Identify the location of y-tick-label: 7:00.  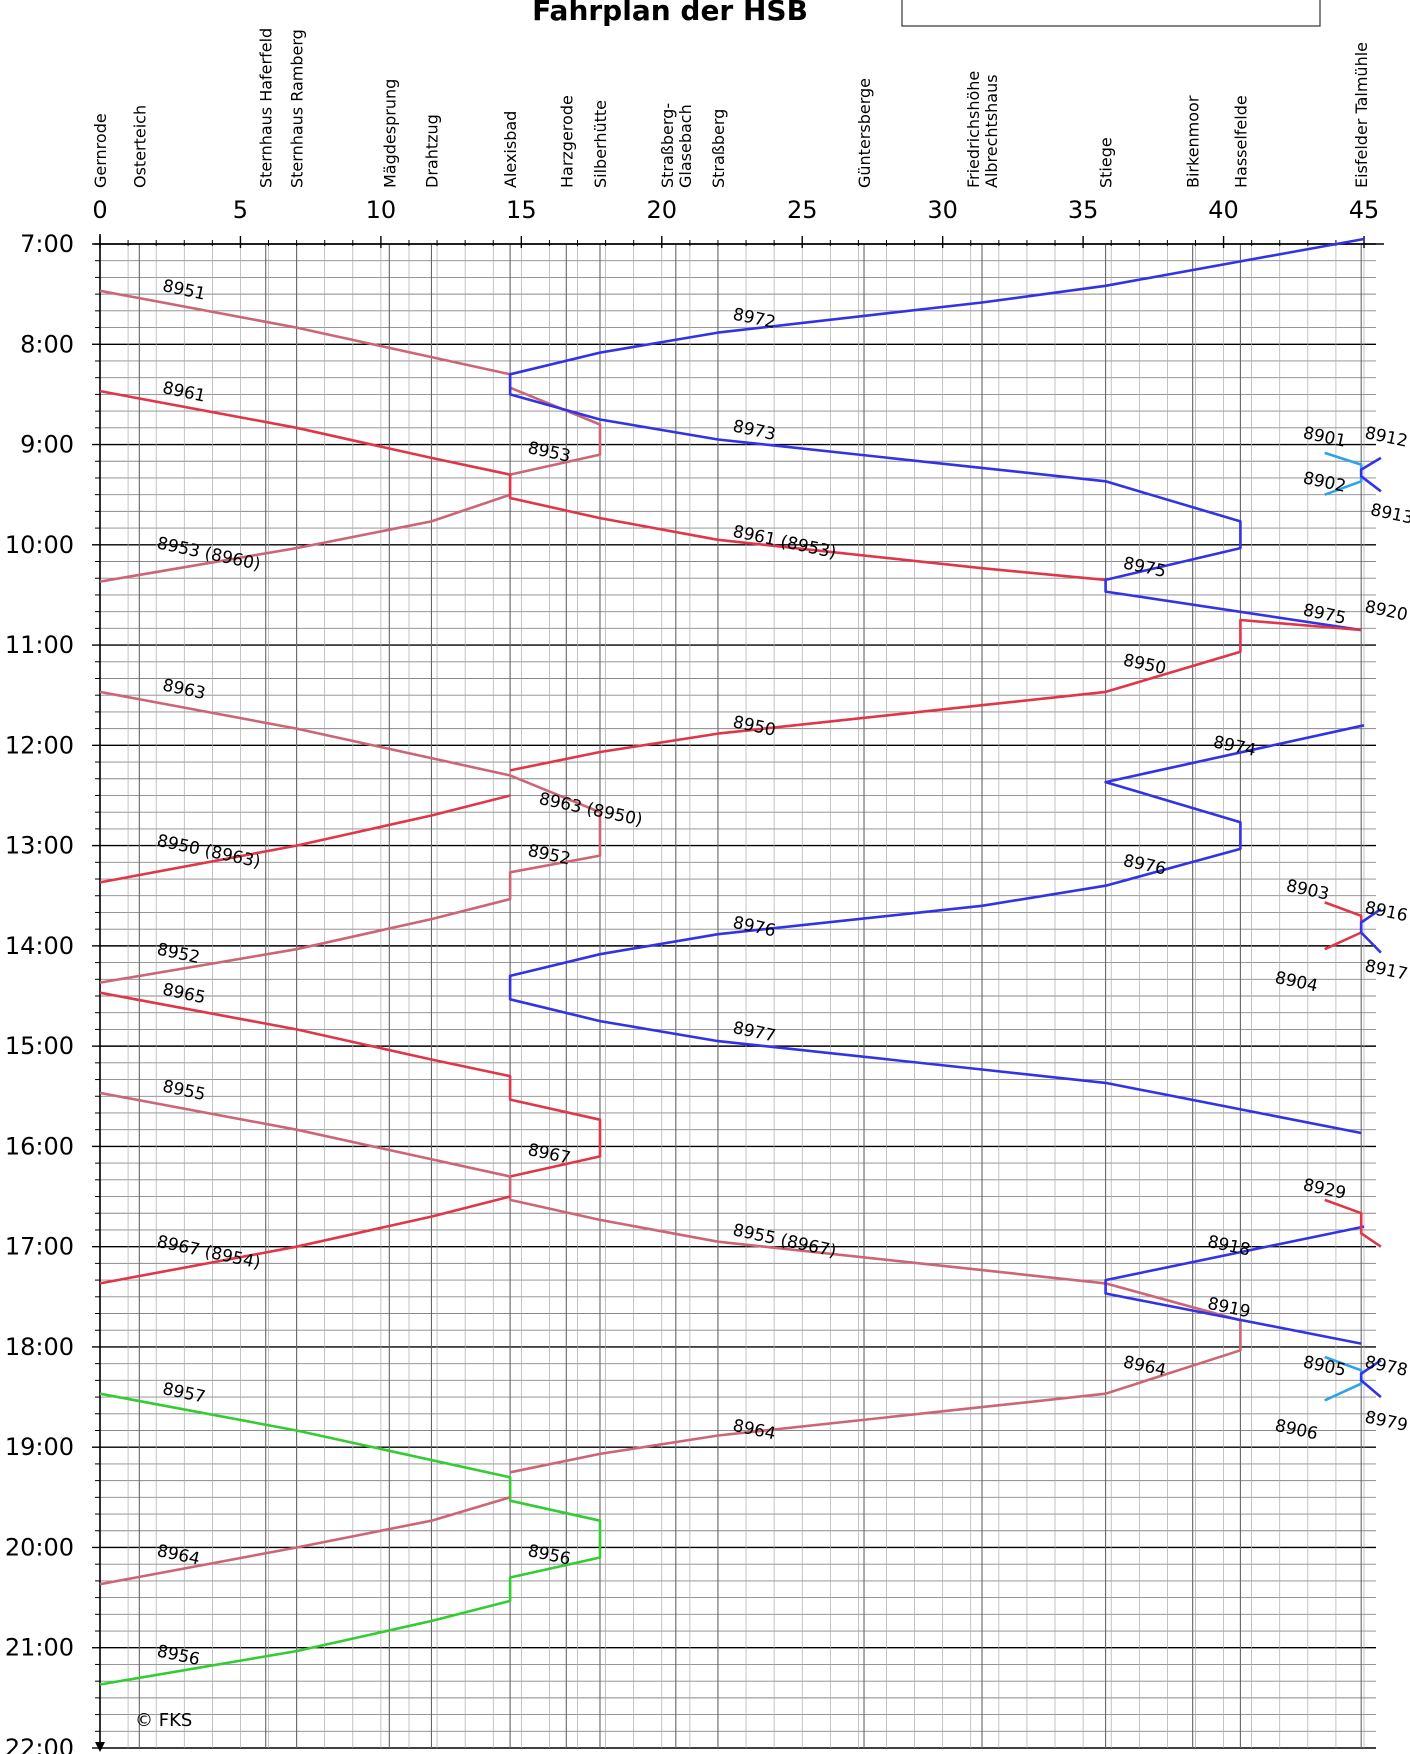
(47, 244).